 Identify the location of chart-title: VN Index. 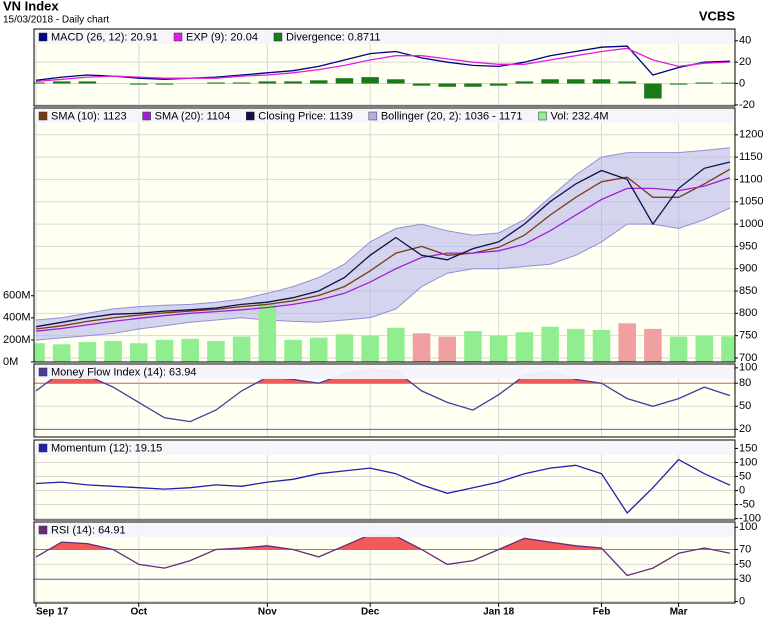
(31, 6).